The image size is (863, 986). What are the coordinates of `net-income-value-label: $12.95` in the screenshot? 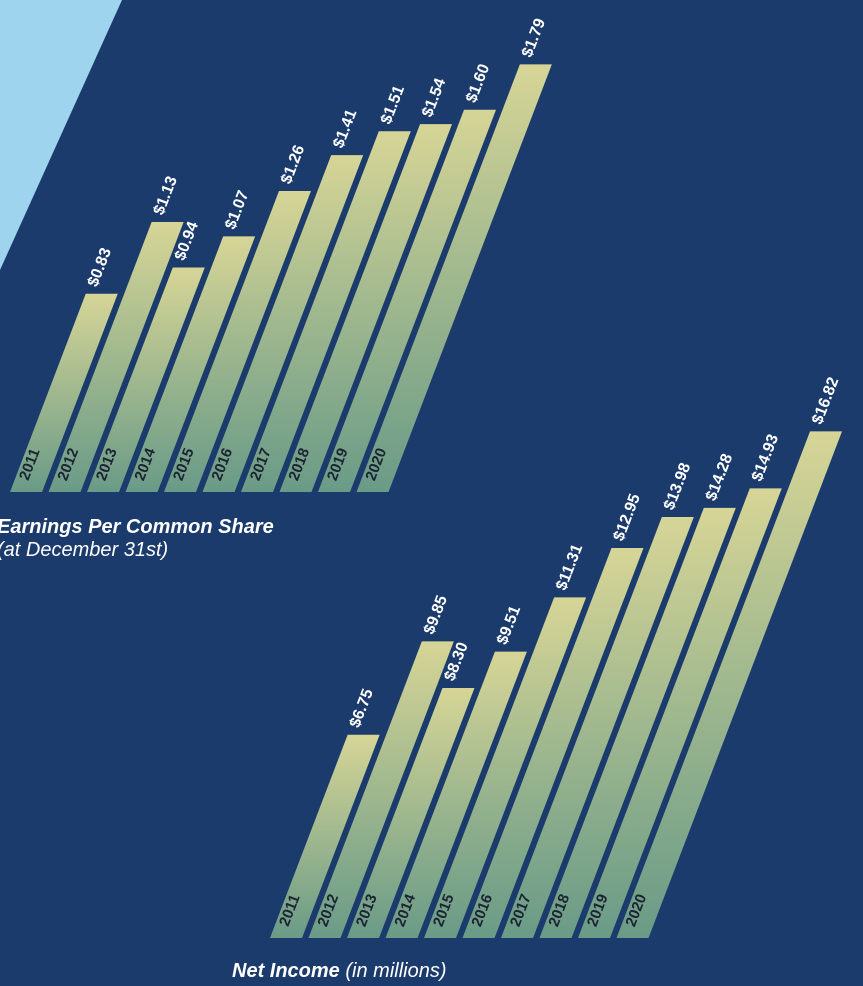 It's located at (627, 518).